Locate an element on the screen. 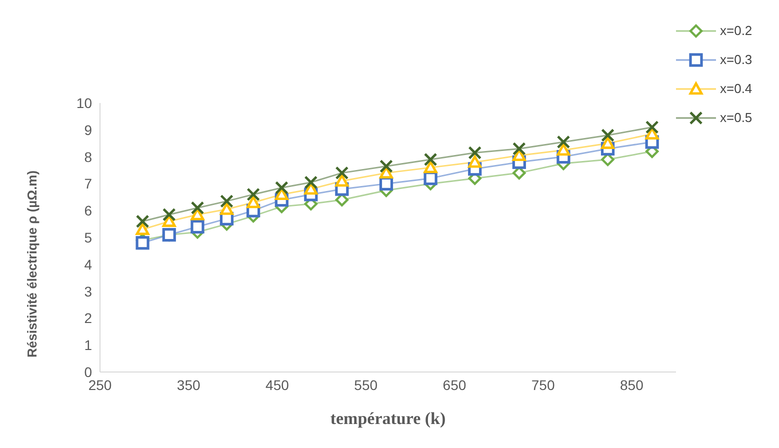  y-tick-label: 3 is located at coordinates (88, 291).